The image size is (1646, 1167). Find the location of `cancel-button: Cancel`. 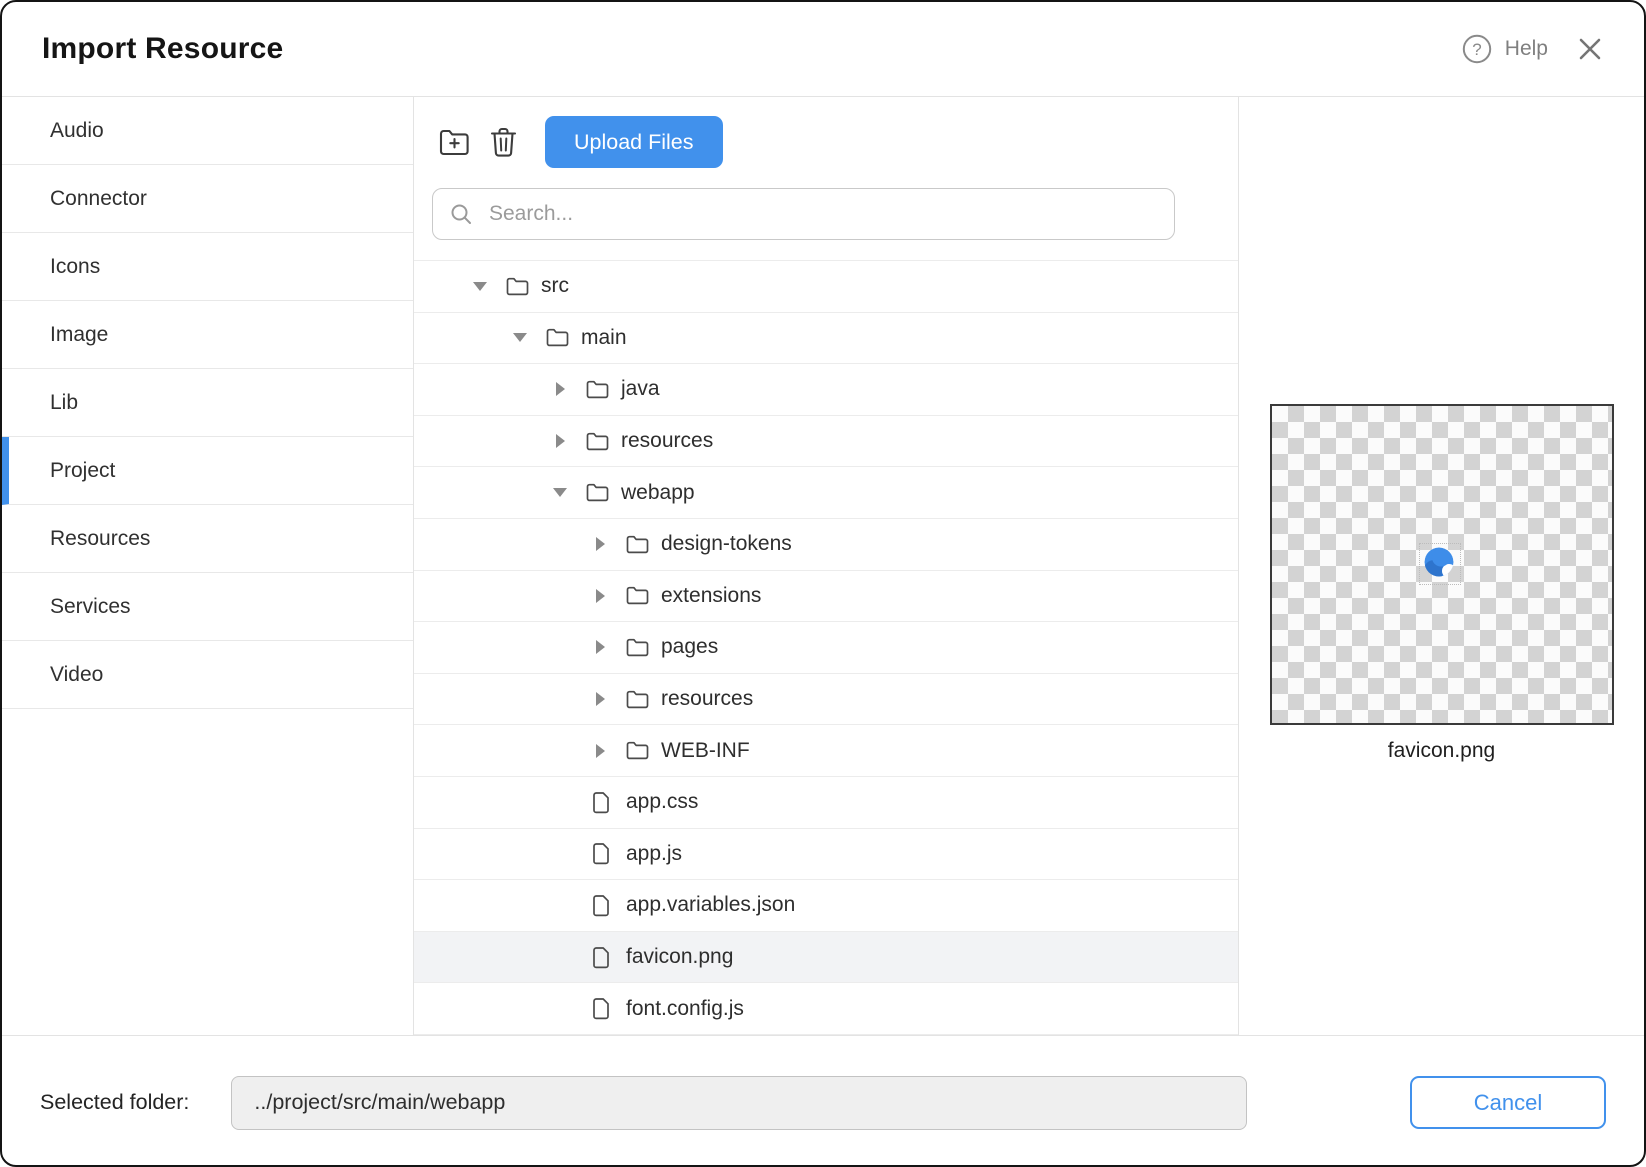

cancel-button: Cancel is located at coordinates (1508, 1102).